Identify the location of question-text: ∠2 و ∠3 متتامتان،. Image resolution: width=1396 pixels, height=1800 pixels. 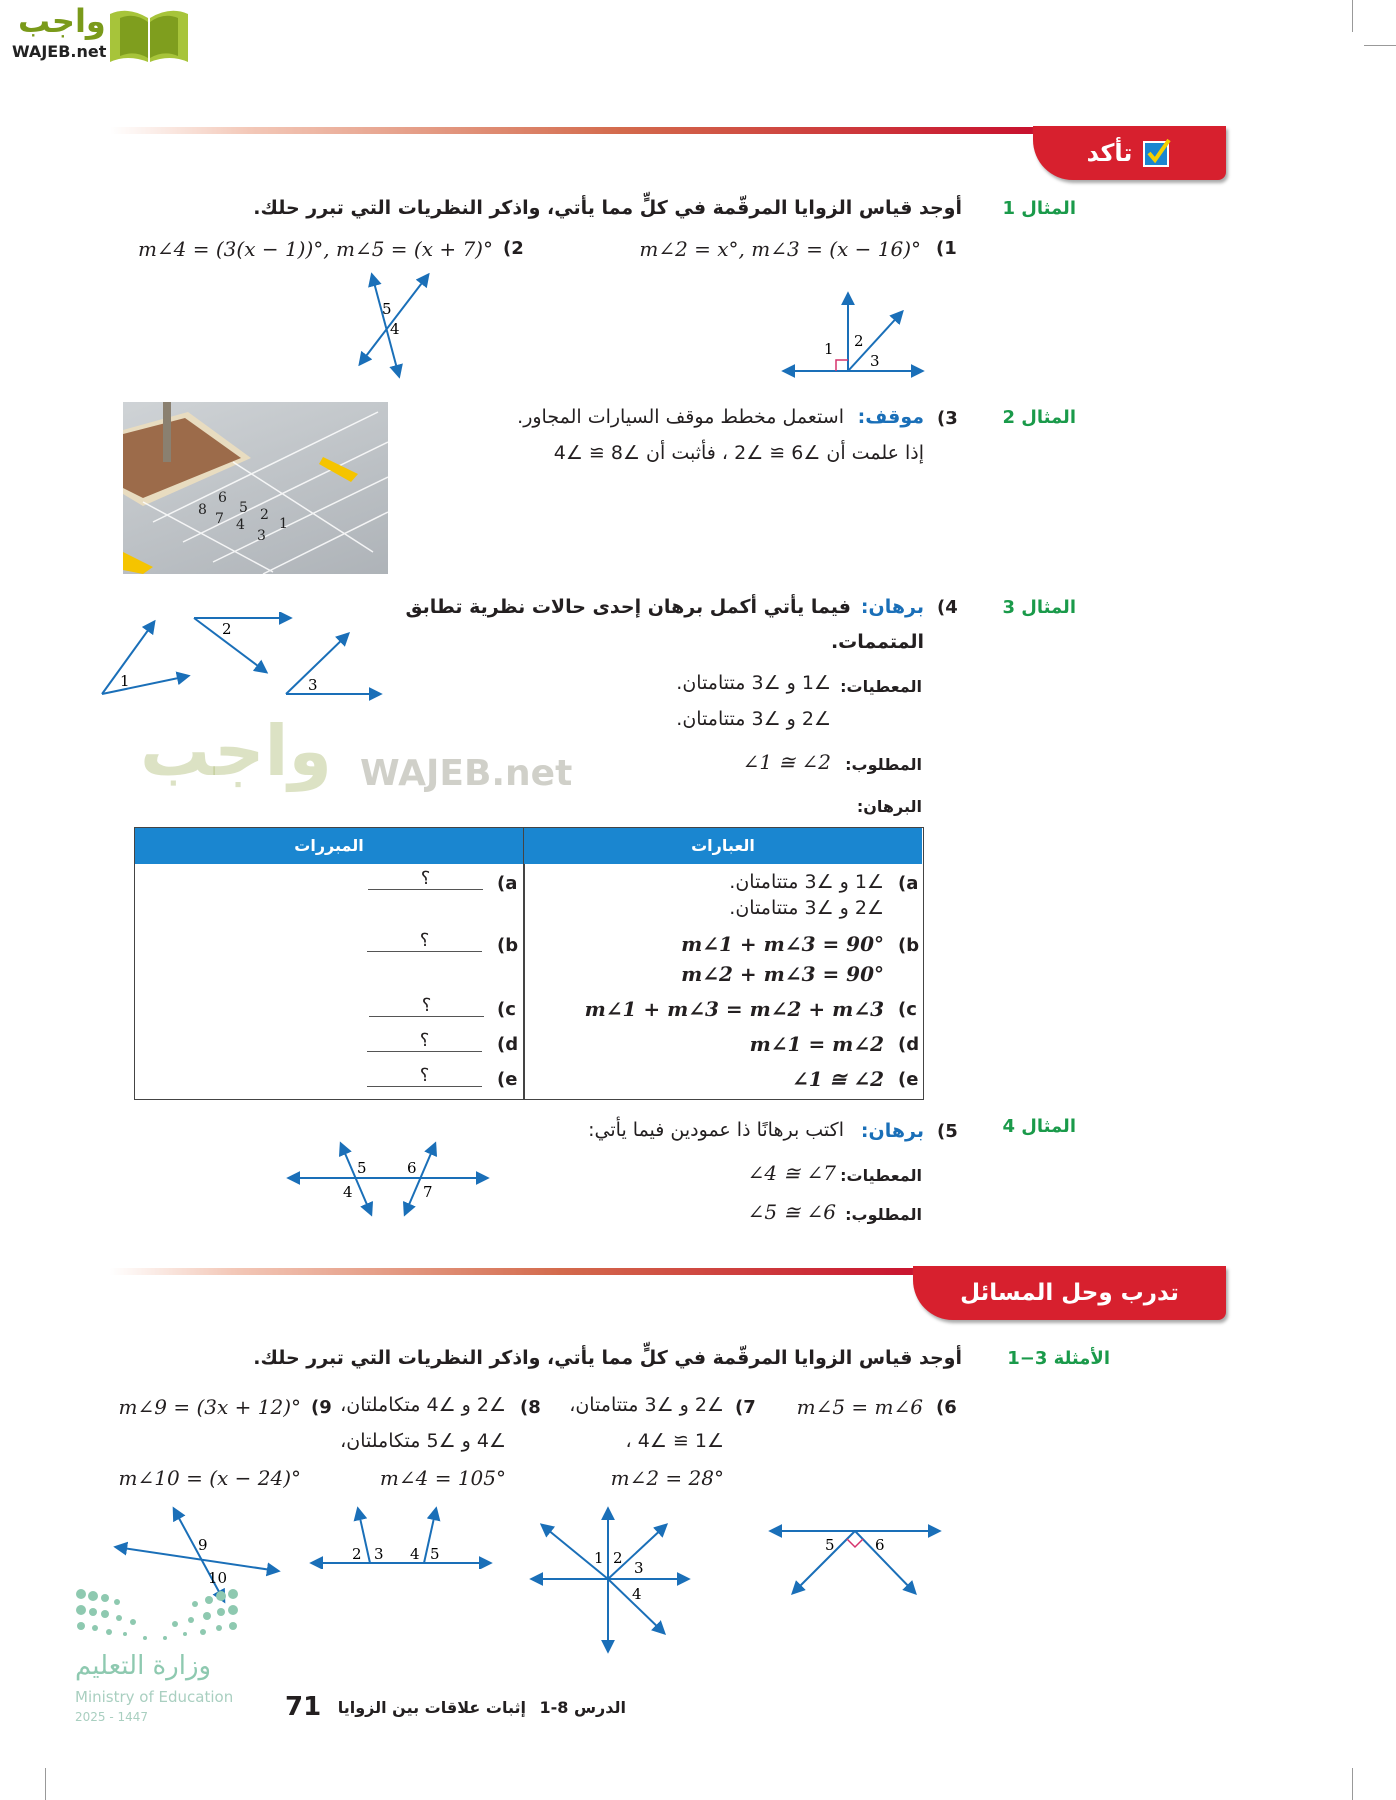
(646, 1405).